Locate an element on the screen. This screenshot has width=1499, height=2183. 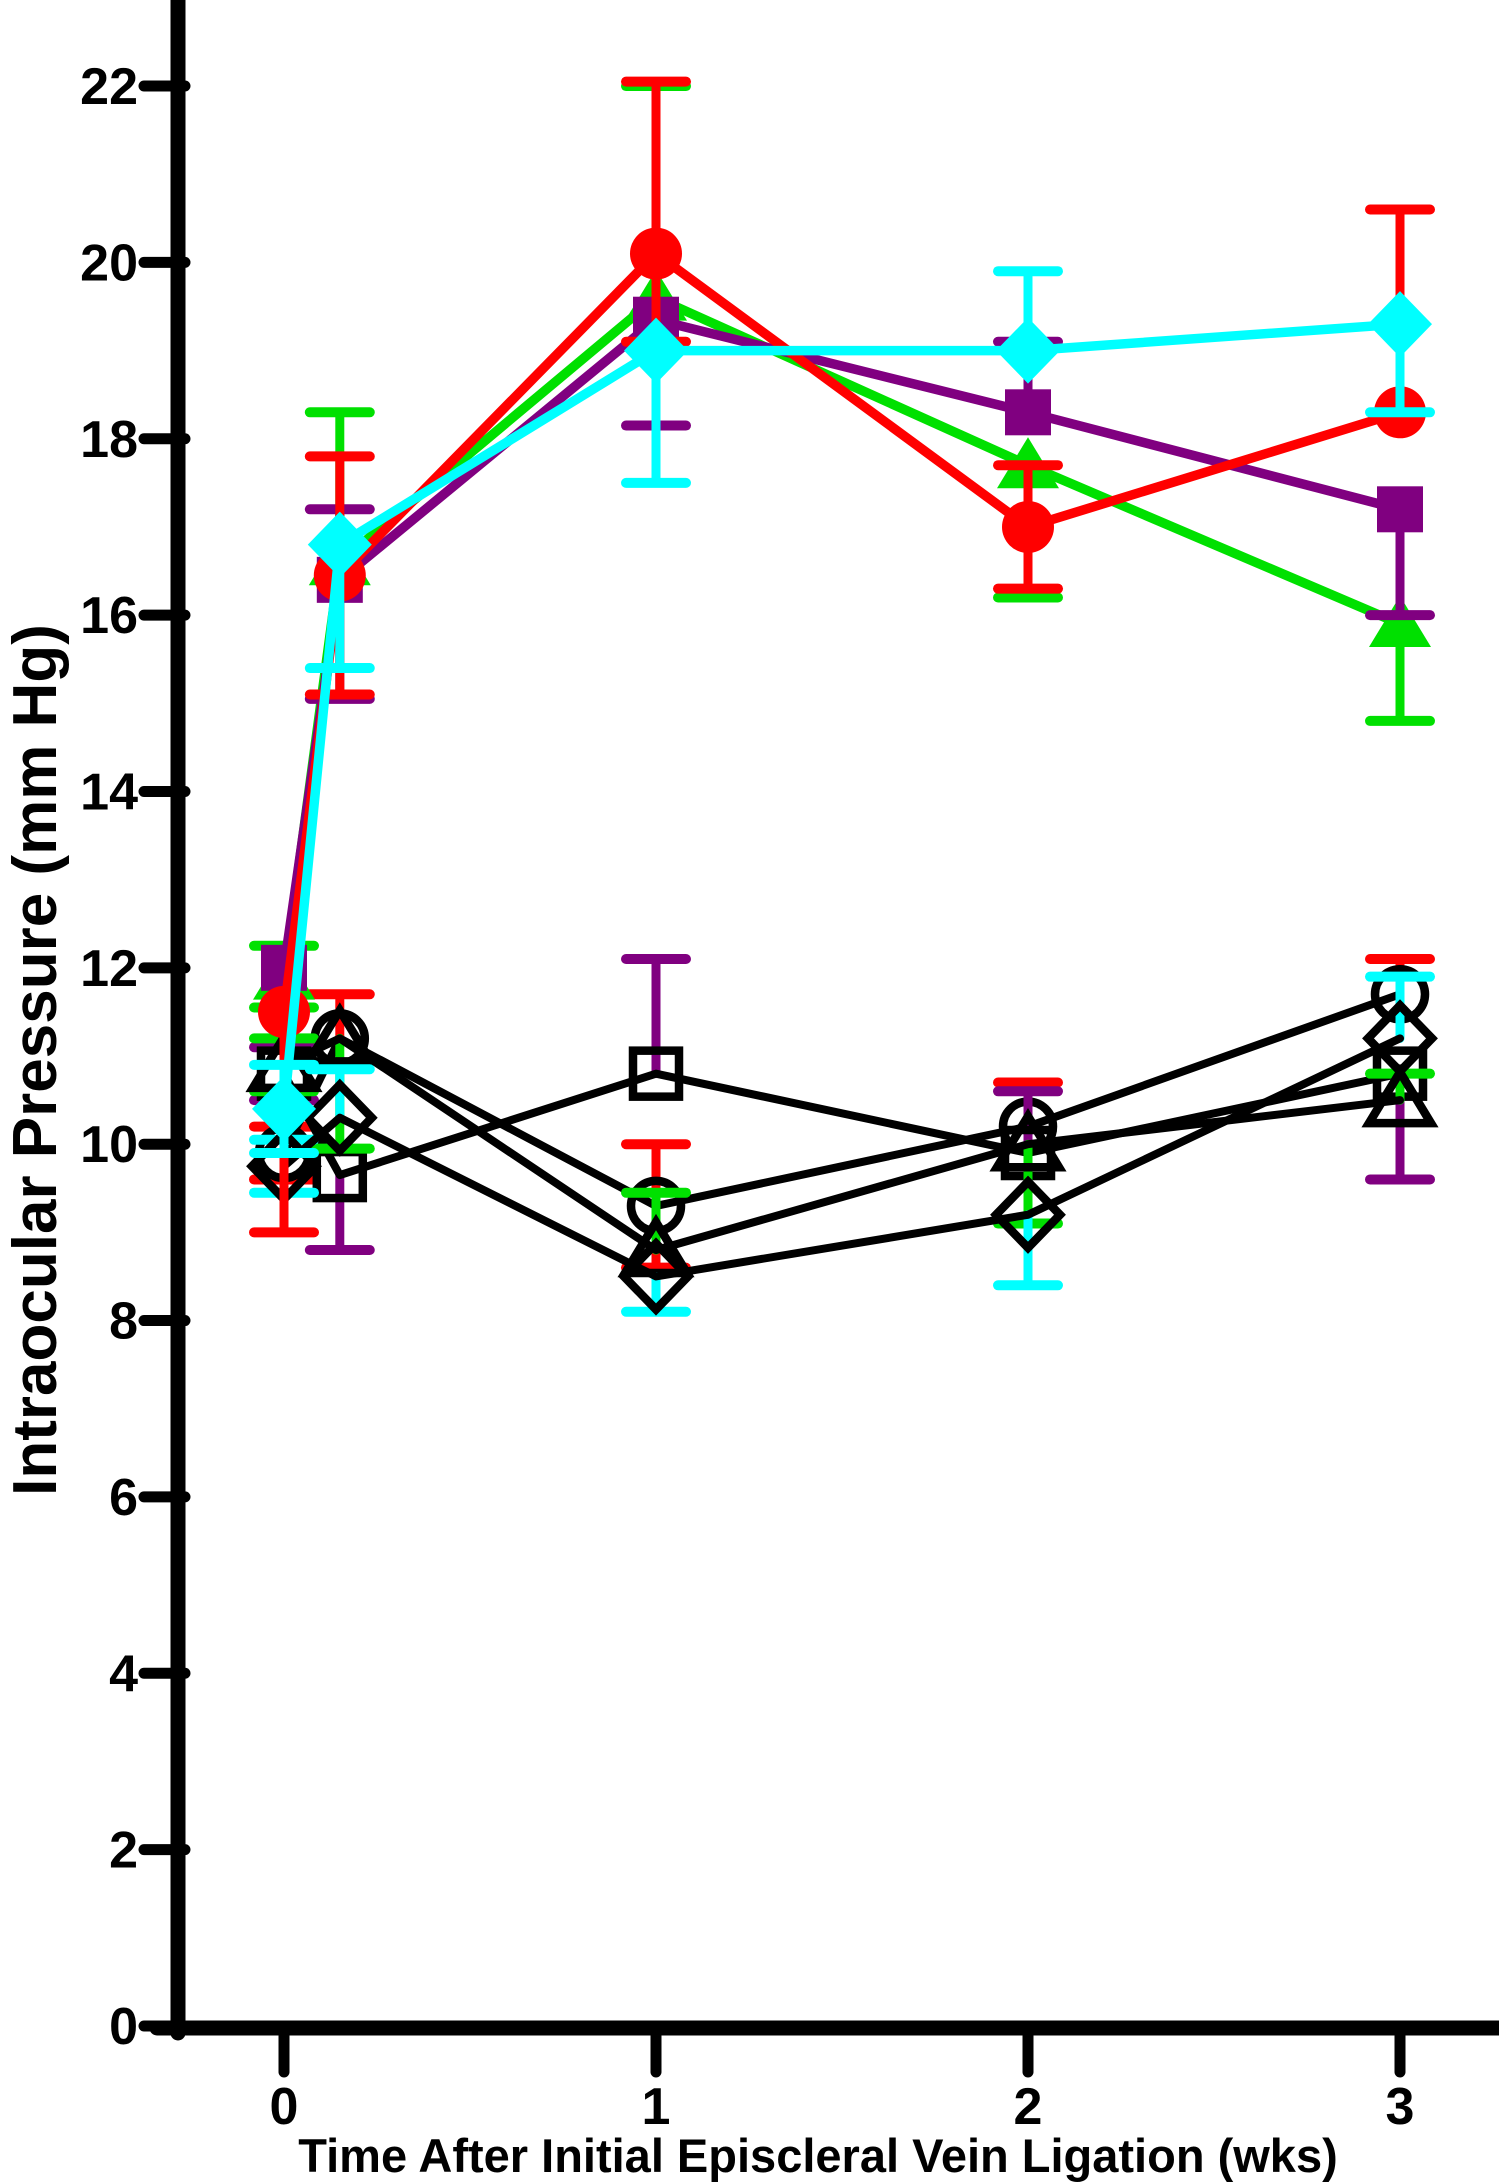
x-tick-label: 3 is located at coordinates (1400, 2107).